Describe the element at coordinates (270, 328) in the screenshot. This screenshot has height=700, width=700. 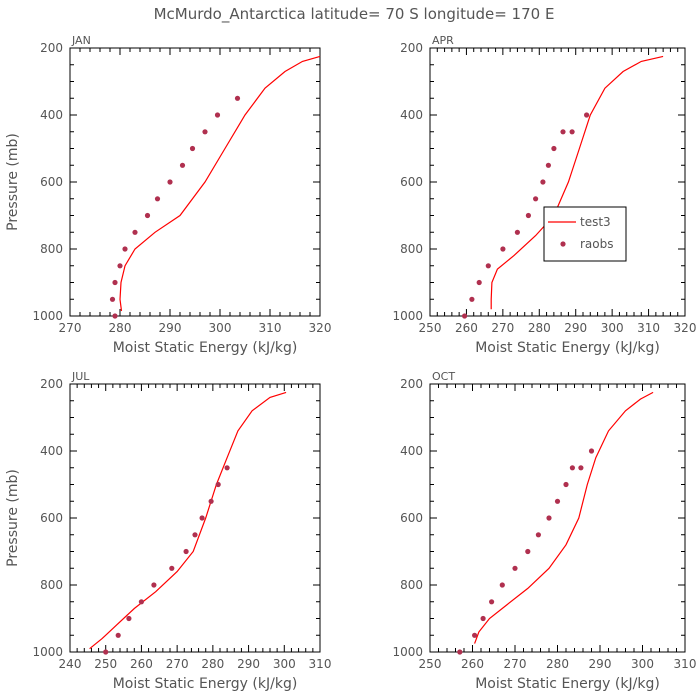
I see `panel-jan-xtick-label: 310` at that location.